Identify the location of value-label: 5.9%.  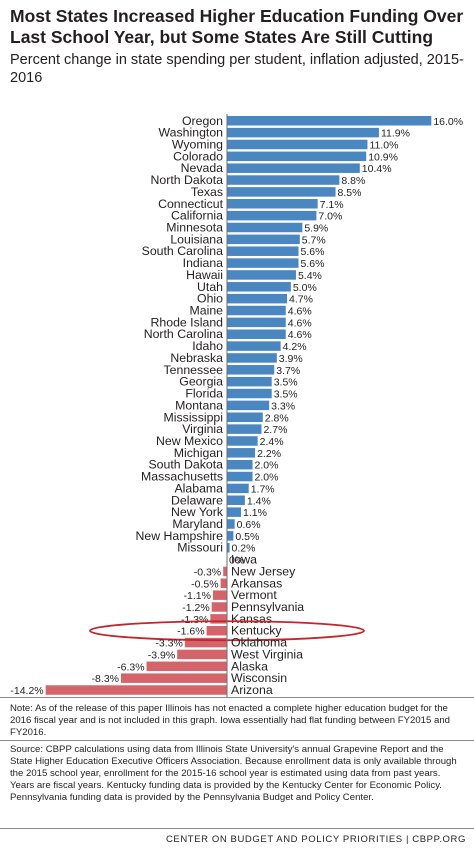
(316, 228).